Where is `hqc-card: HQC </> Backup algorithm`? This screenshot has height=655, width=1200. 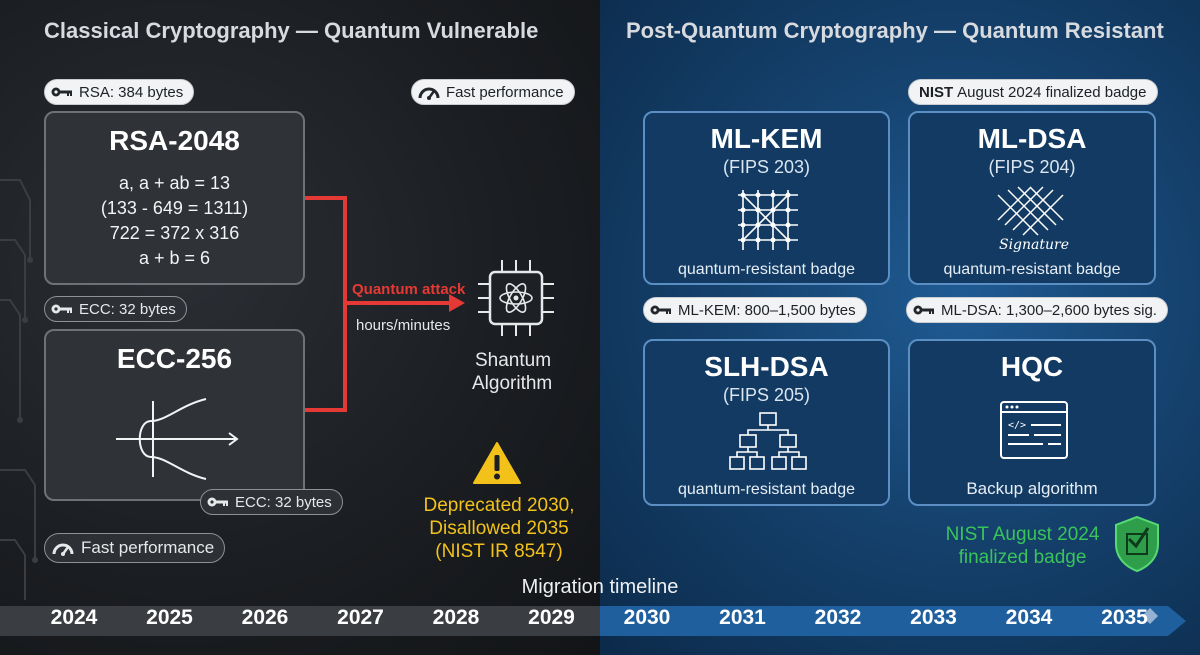
hqc-card: HQC </> Backup algorithm is located at coordinates (1032, 422).